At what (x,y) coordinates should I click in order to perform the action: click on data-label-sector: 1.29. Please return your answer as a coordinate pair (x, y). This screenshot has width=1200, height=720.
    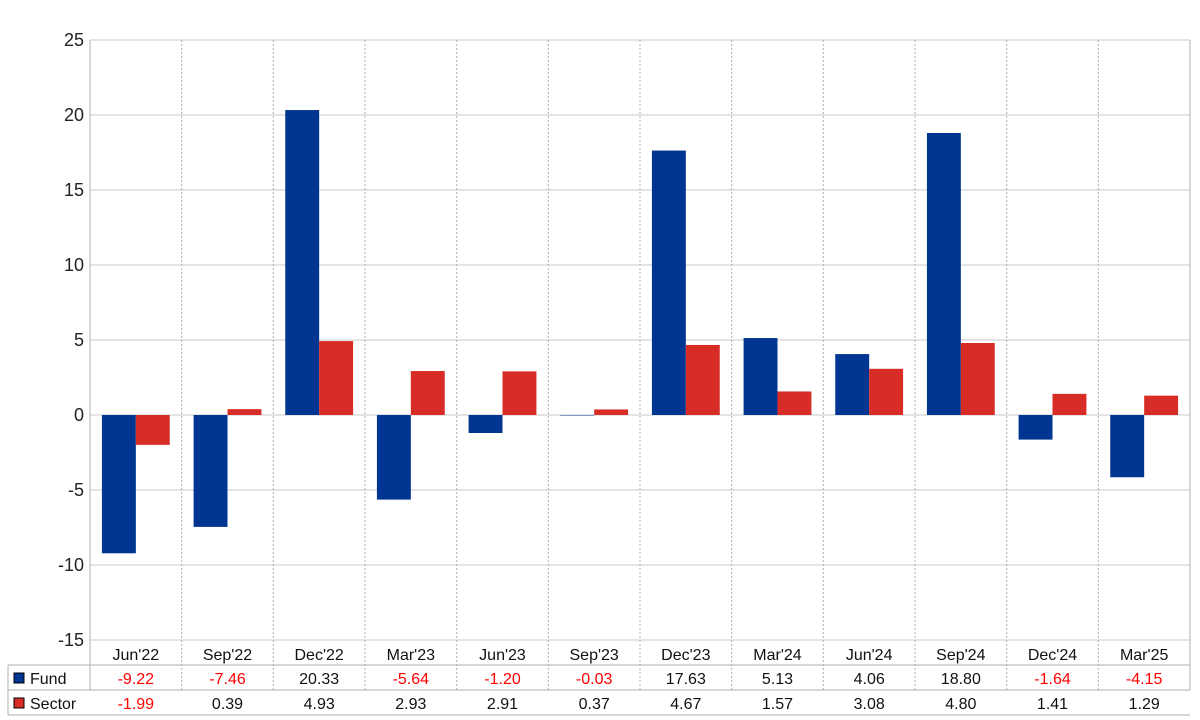
    Looking at the image, I should click on (1144, 704).